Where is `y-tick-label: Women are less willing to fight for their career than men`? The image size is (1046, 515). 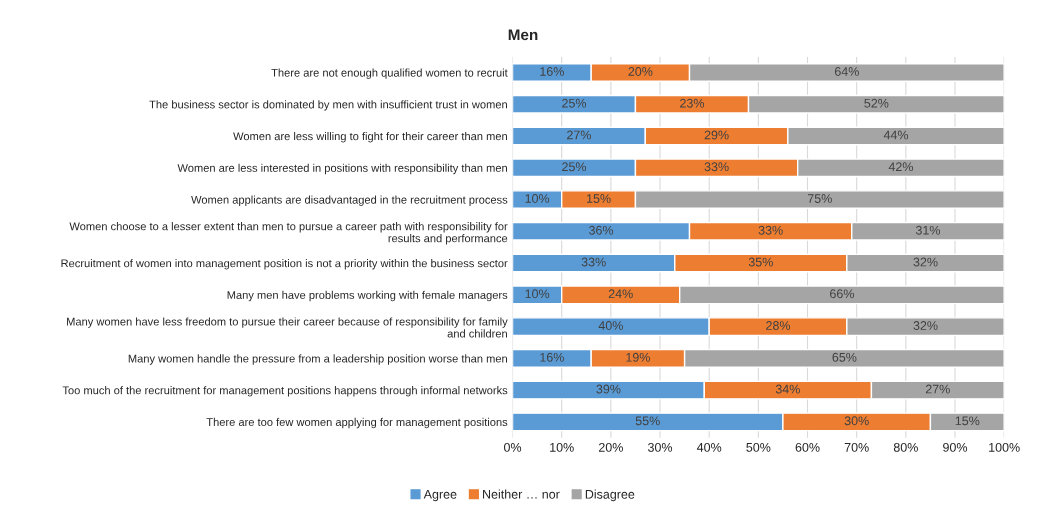 y-tick-label: Women are less willing to fight for their career than men is located at coordinates (370, 137).